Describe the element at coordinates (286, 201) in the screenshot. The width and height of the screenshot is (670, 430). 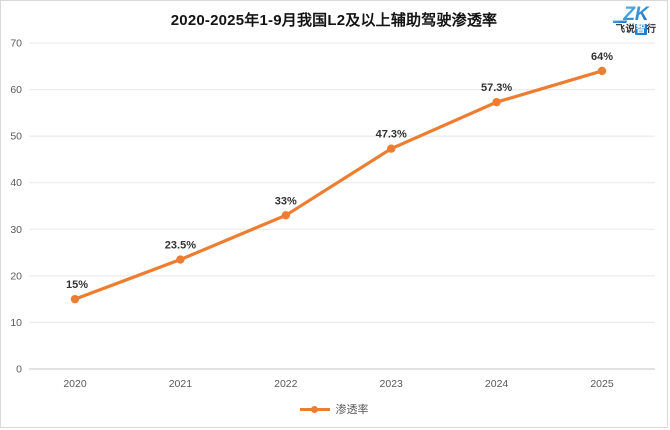
I see `data-label: 33%` at that location.